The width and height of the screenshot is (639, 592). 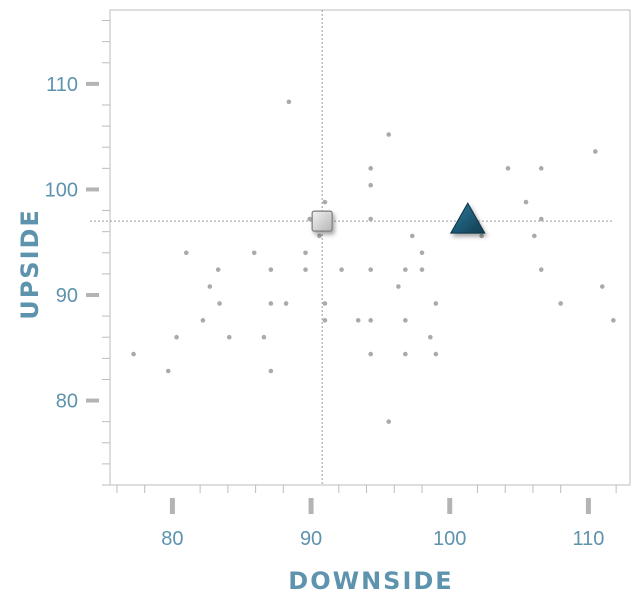 I want to click on x-tick-label: 100, so click(x=449, y=539).